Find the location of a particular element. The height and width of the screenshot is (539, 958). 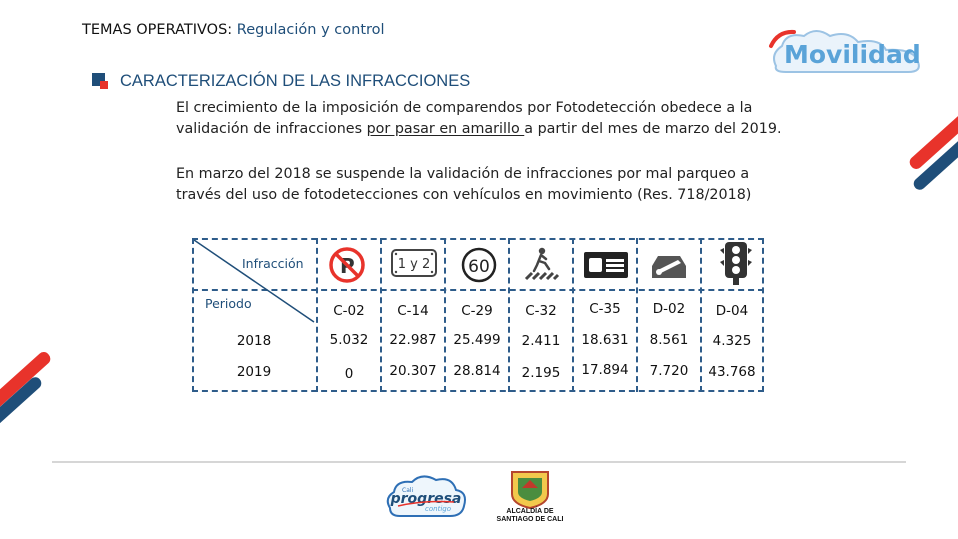

section-title: CARACTERIZACIÓN DE LAS INFRACCIONES is located at coordinates (295, 81).